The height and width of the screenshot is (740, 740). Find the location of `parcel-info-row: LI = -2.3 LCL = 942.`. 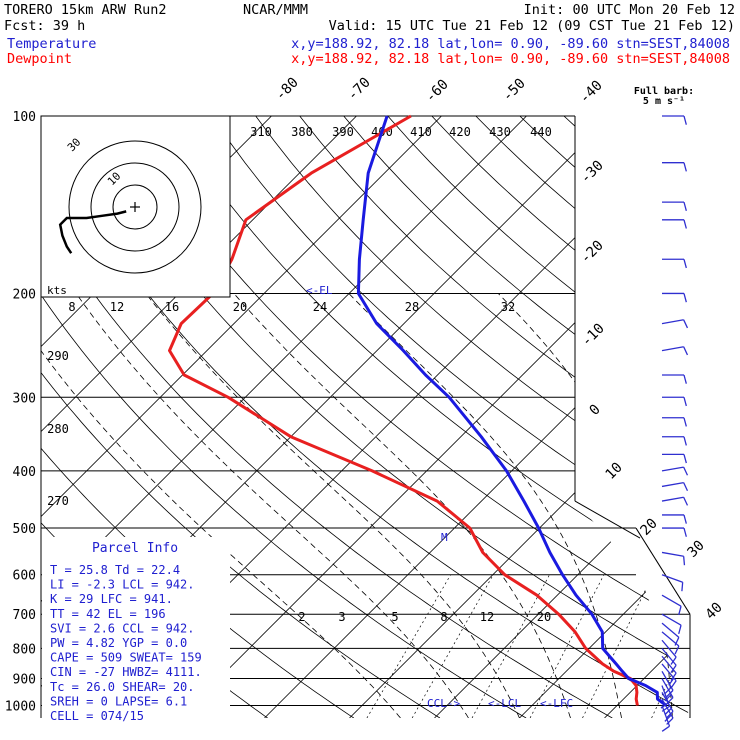

parcel-info-row: LI = -2.3 LCL = 942. is located at coordinates (122, 585).